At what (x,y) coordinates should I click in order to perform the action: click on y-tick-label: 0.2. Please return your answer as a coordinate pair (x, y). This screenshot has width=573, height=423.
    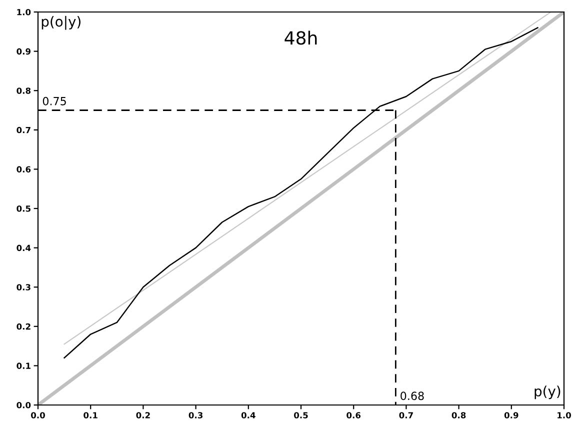
    Looking at the image, I should click on (23, 326).